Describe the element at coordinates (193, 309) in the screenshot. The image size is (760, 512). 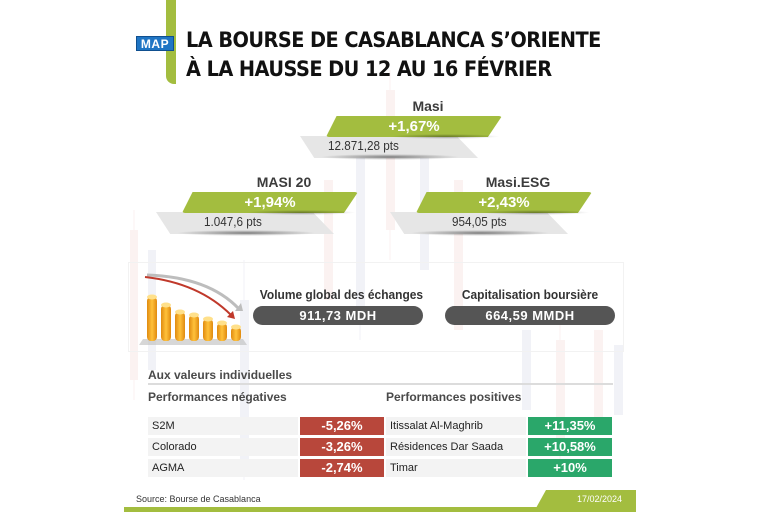
I see `coins-decline-icon` at that location.